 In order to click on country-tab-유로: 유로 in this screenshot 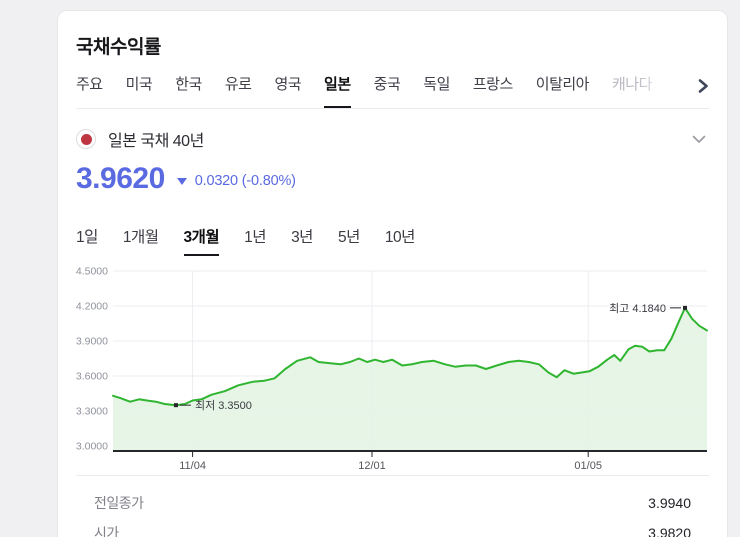, I will do `click(238, 84)`.